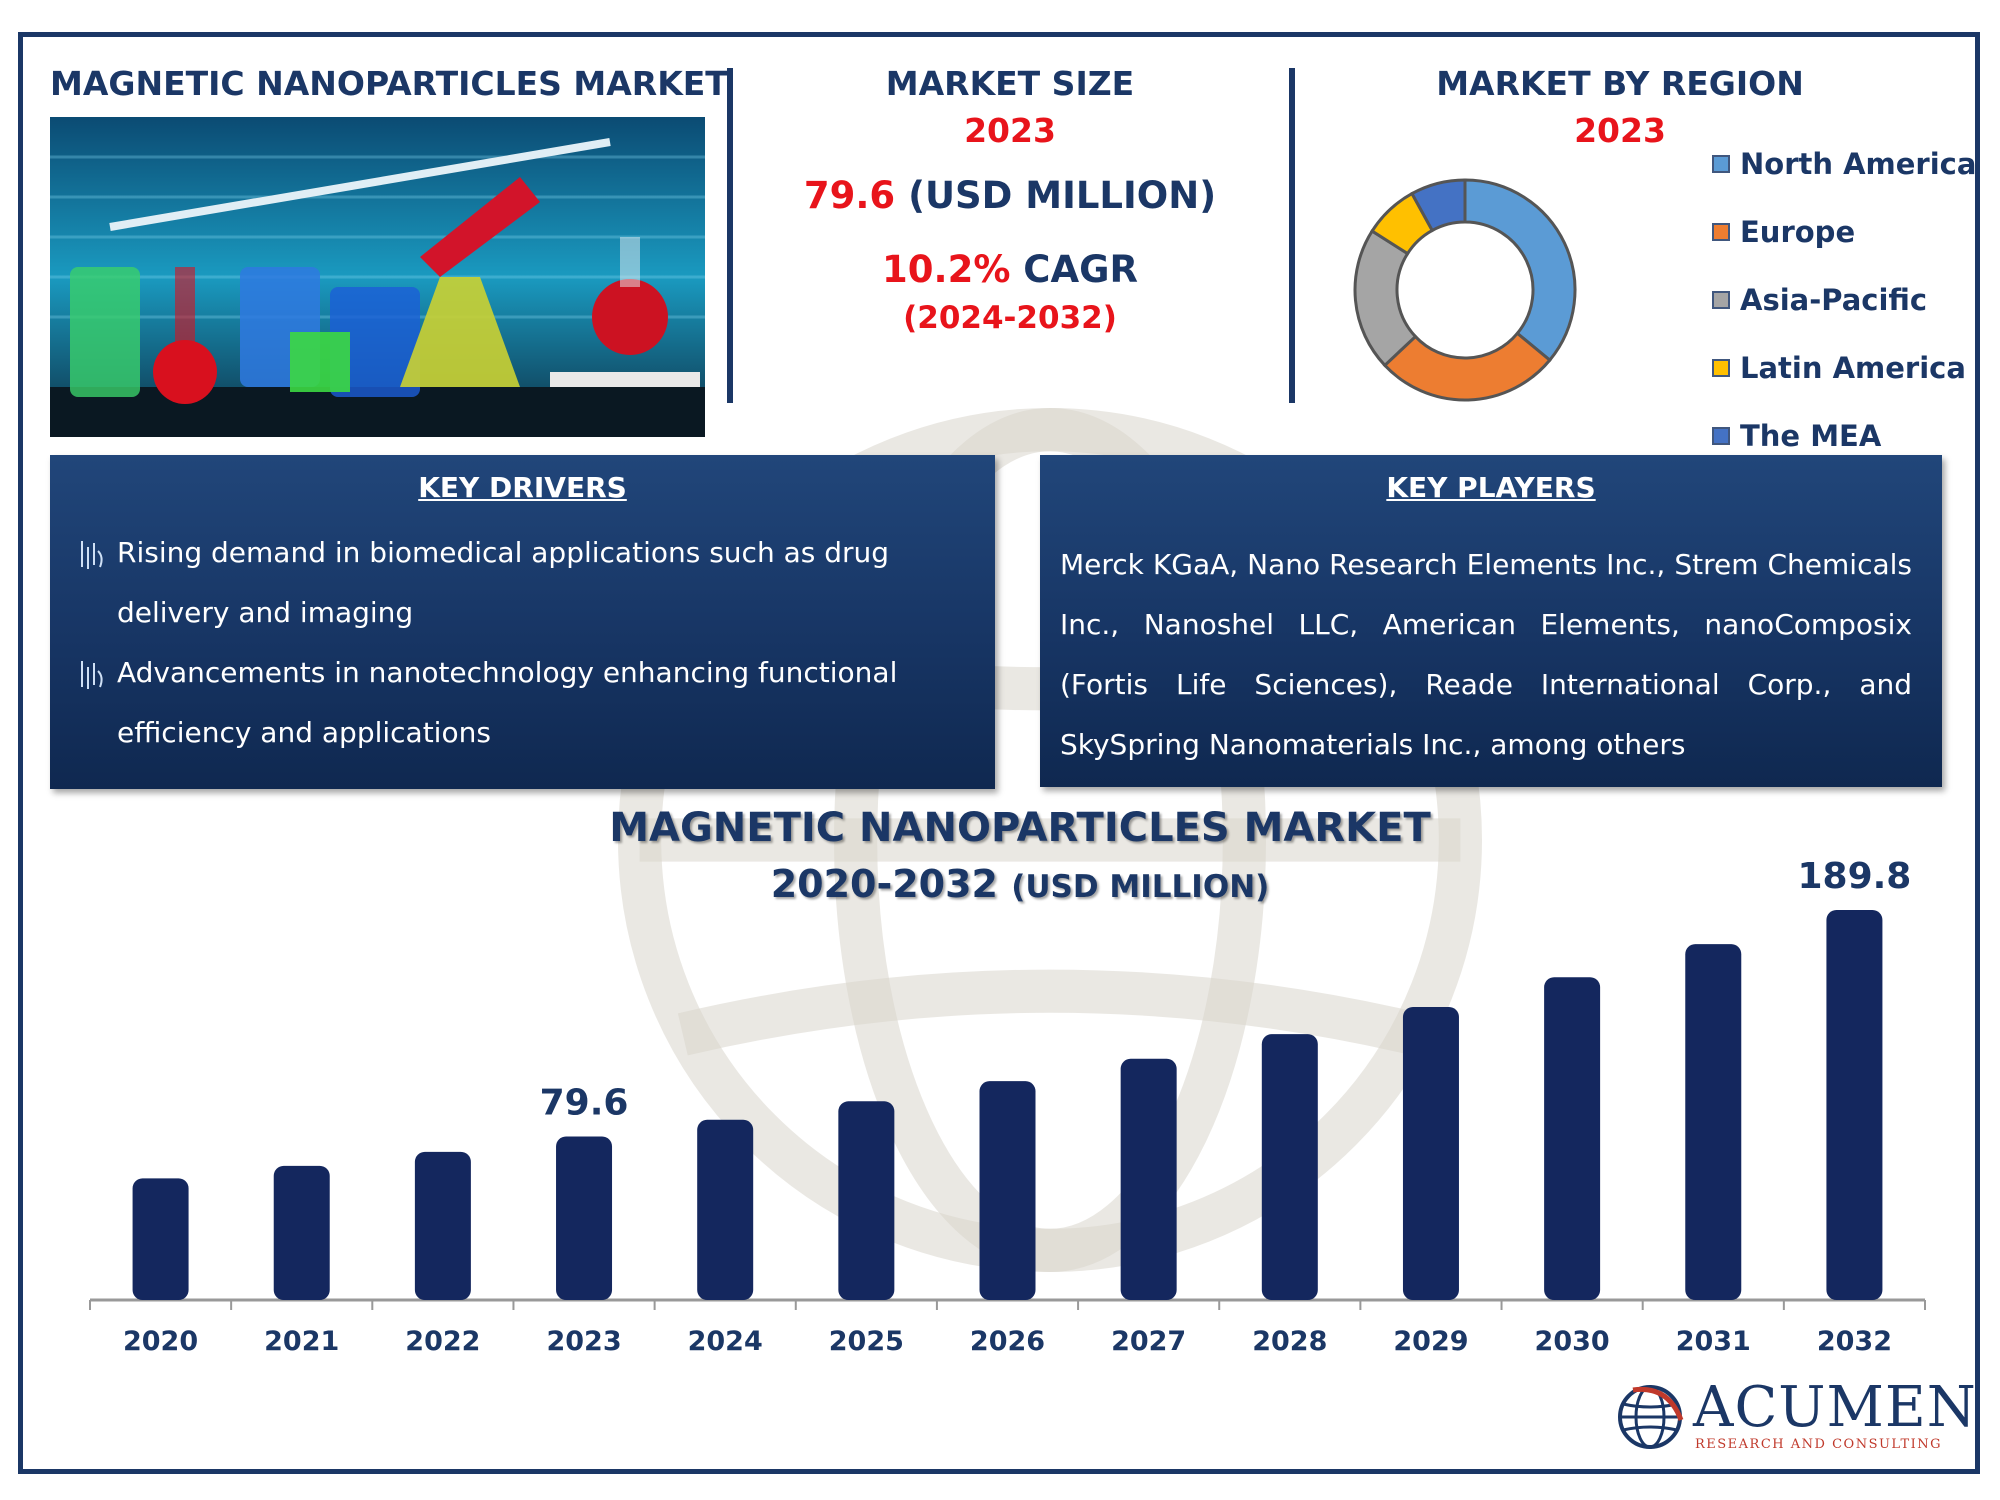  Describe the element at coordinates (442, 1225) in the screenshot. I see `bar-2022` at that location.